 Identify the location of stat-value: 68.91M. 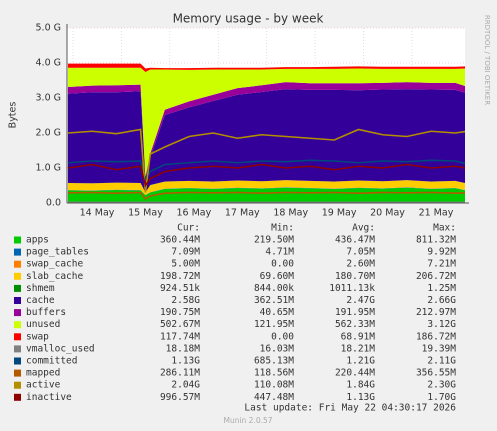
(358, 336).